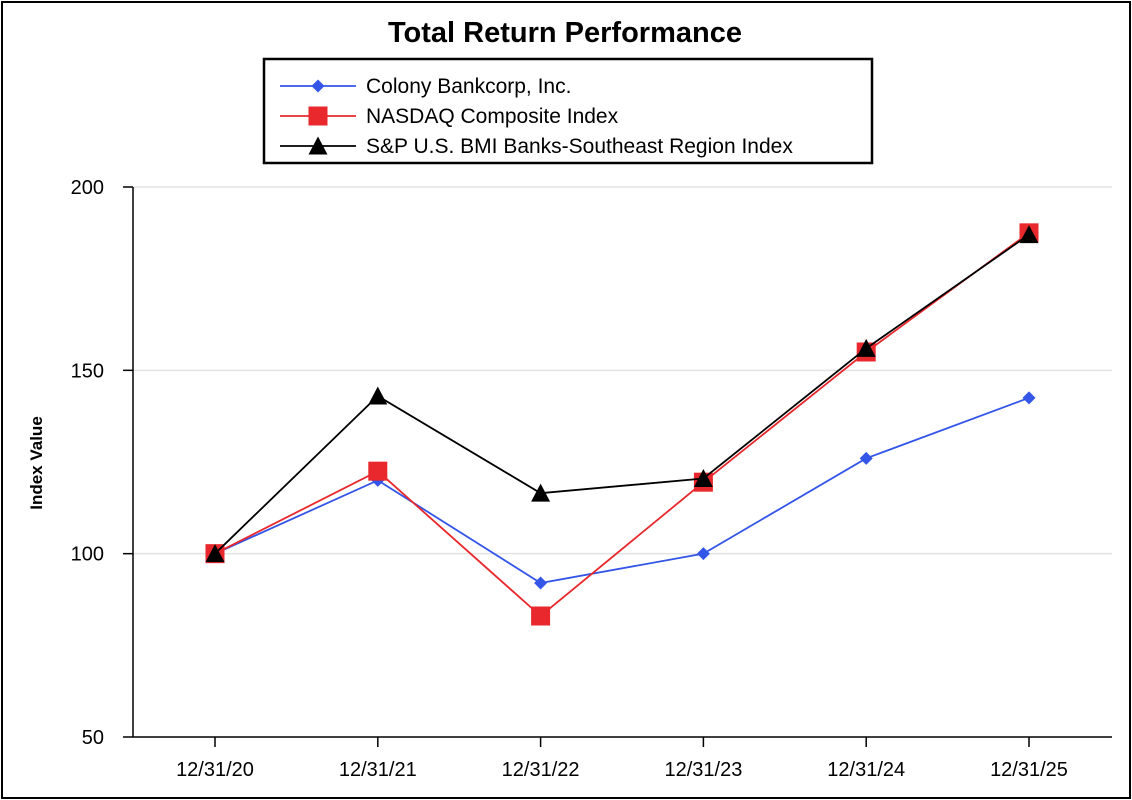 The width and height of the screenshot is (1132, 800). Describe the element at coordinates (36, 463) in the screenshot. I see `y-axis-label: Index Value` at that location.